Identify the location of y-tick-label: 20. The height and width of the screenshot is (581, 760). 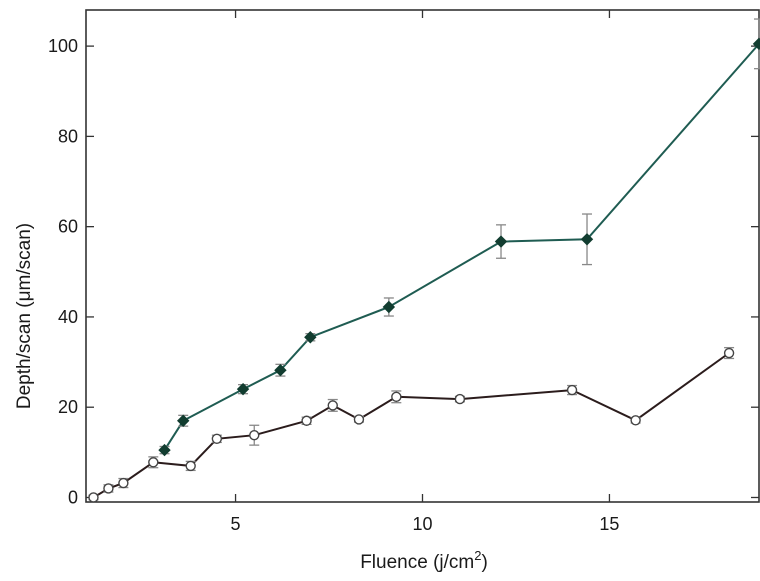
(68, 407).